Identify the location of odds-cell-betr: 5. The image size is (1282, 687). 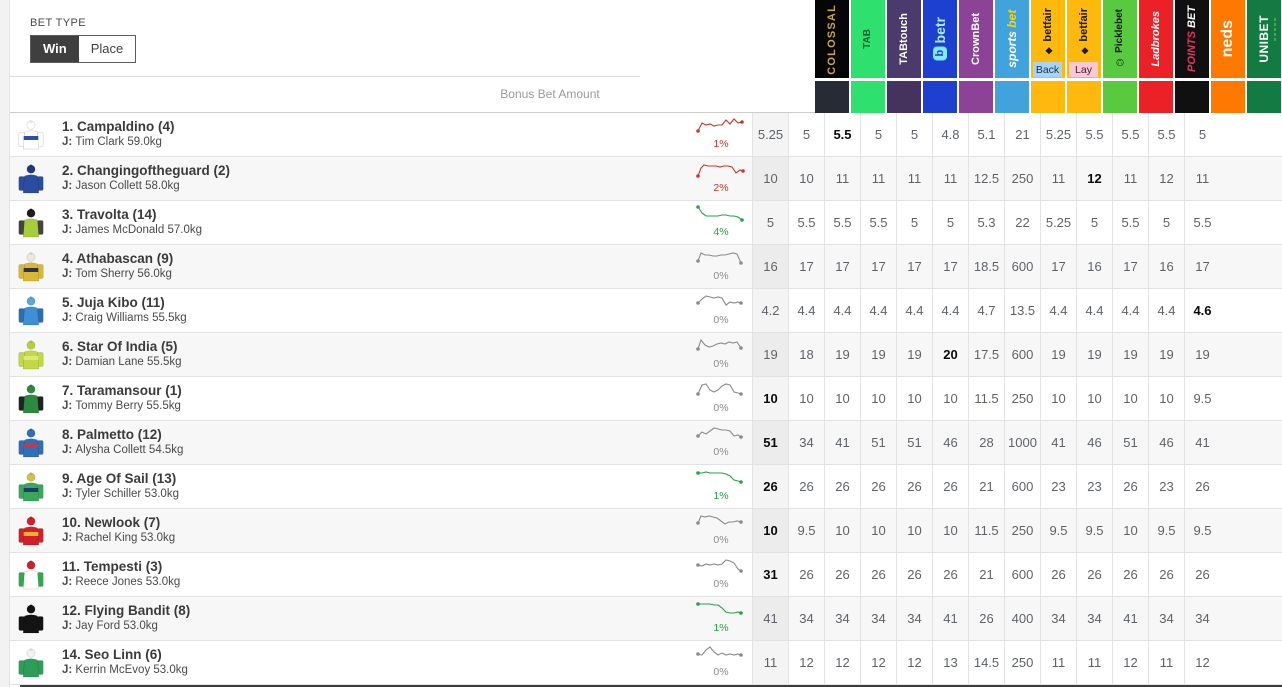
(878, 134).